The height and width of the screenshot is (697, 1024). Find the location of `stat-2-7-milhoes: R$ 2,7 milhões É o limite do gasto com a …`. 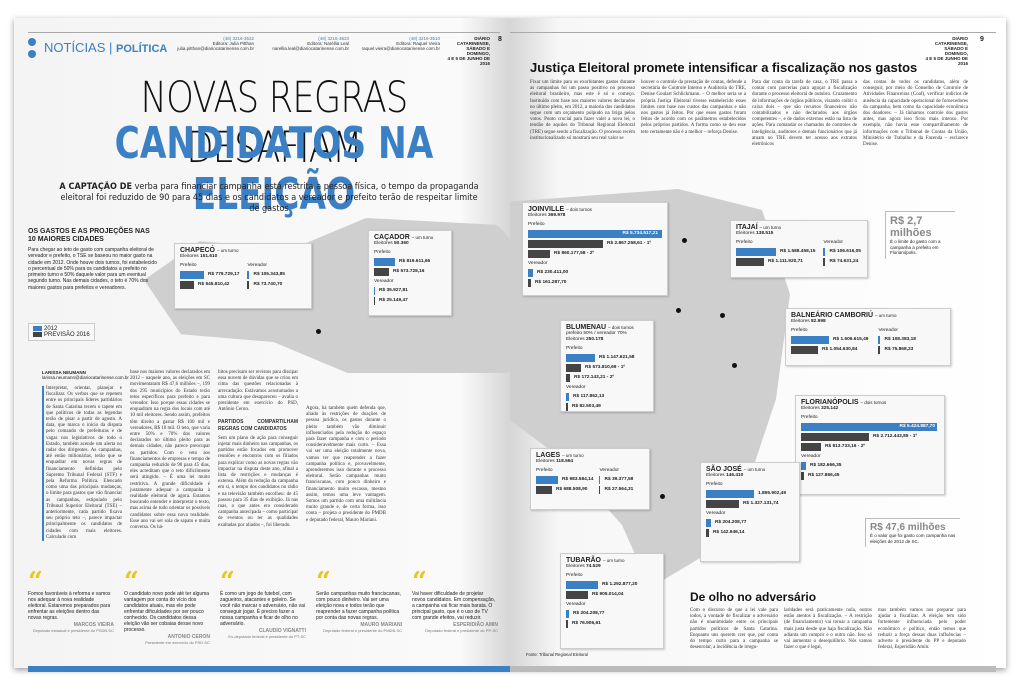

stat-2-7-milhoes: R$ 2,7 milhões É o limite do gasto com a … is located at coordinates (920, 235).